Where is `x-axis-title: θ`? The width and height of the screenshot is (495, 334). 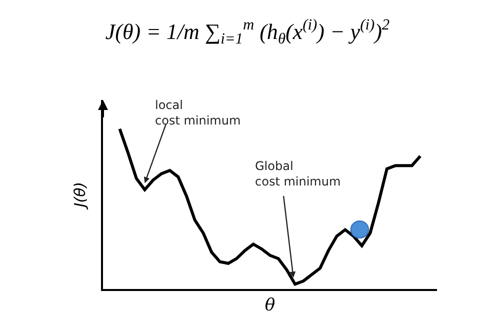 x-axis-title: θ is located at coordinates (270, 305).